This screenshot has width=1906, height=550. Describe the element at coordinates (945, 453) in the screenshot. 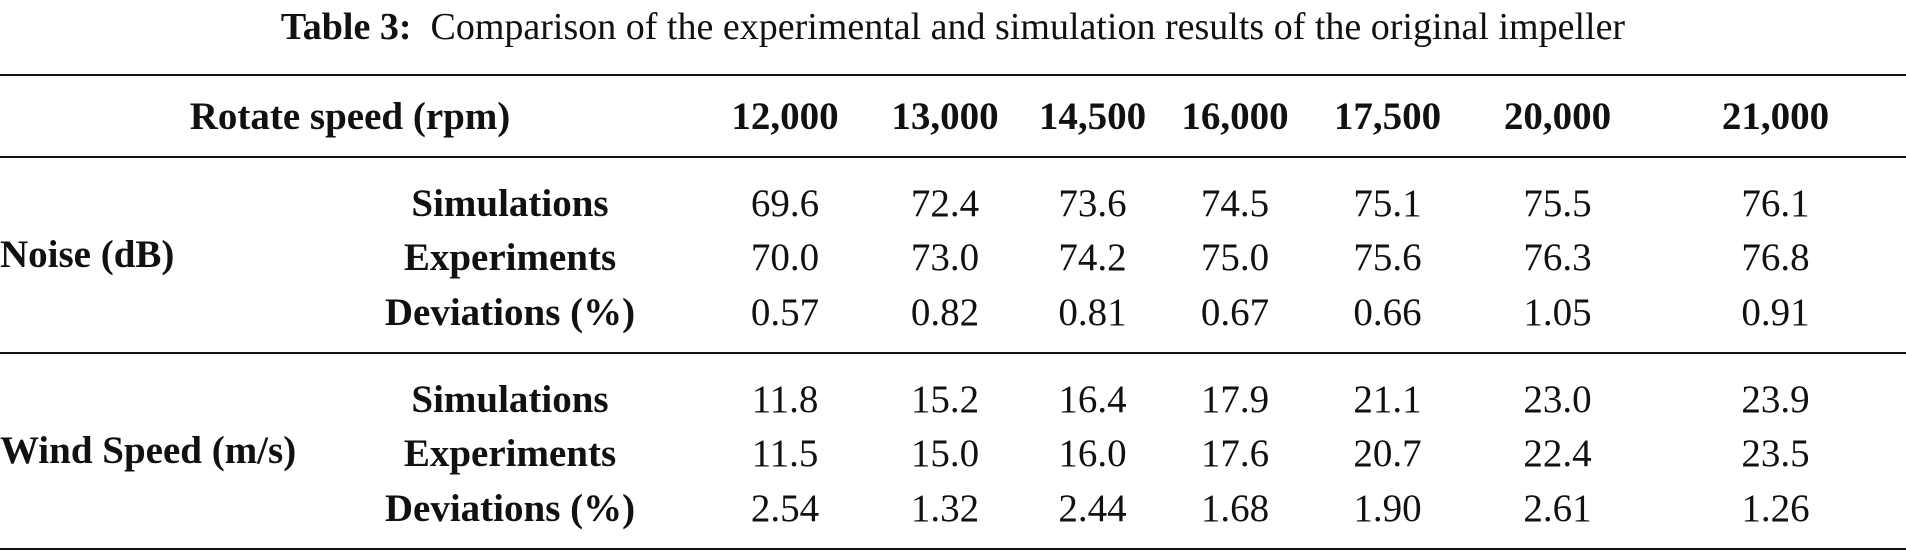

I see `table-cell: 15.0` at that location.